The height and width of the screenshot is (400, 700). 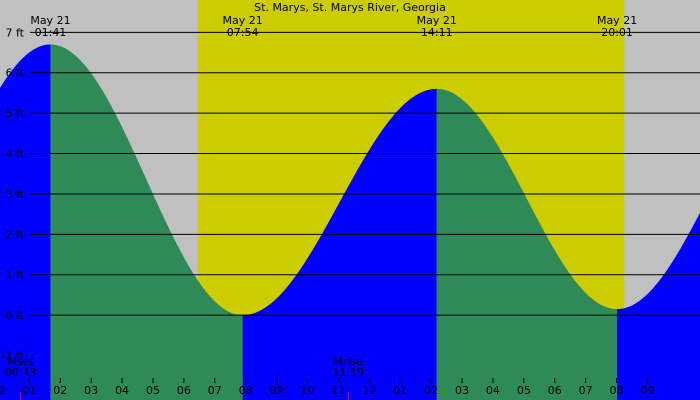 I want to click on tide-event-time: 20:01, so click(x=617, y=32).